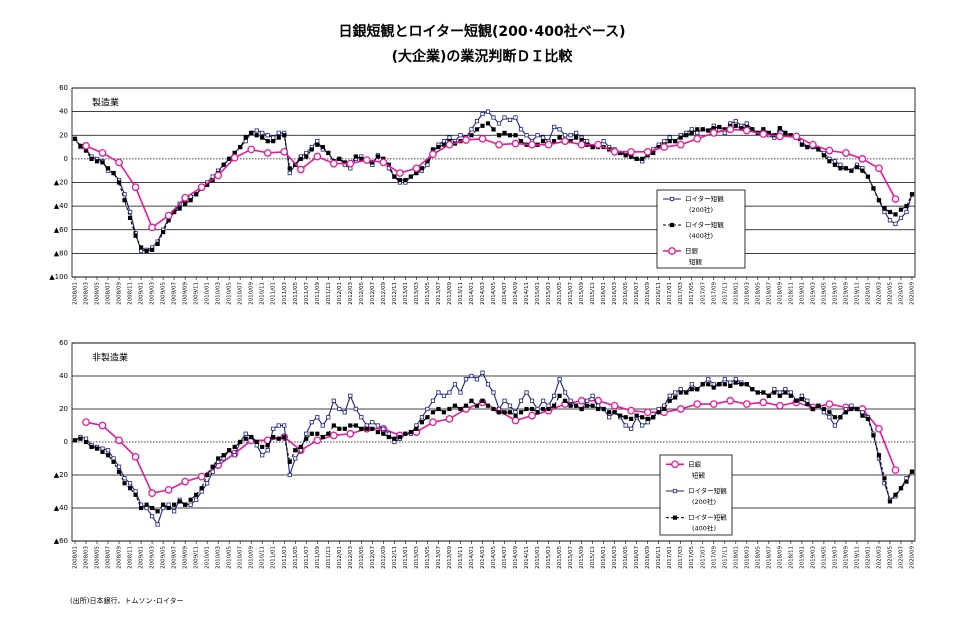 The image size is (961, 625). Describe the element at coordinates (252, 293) in the screenshot. I see `x-tick-label: 2010/09` at that location.